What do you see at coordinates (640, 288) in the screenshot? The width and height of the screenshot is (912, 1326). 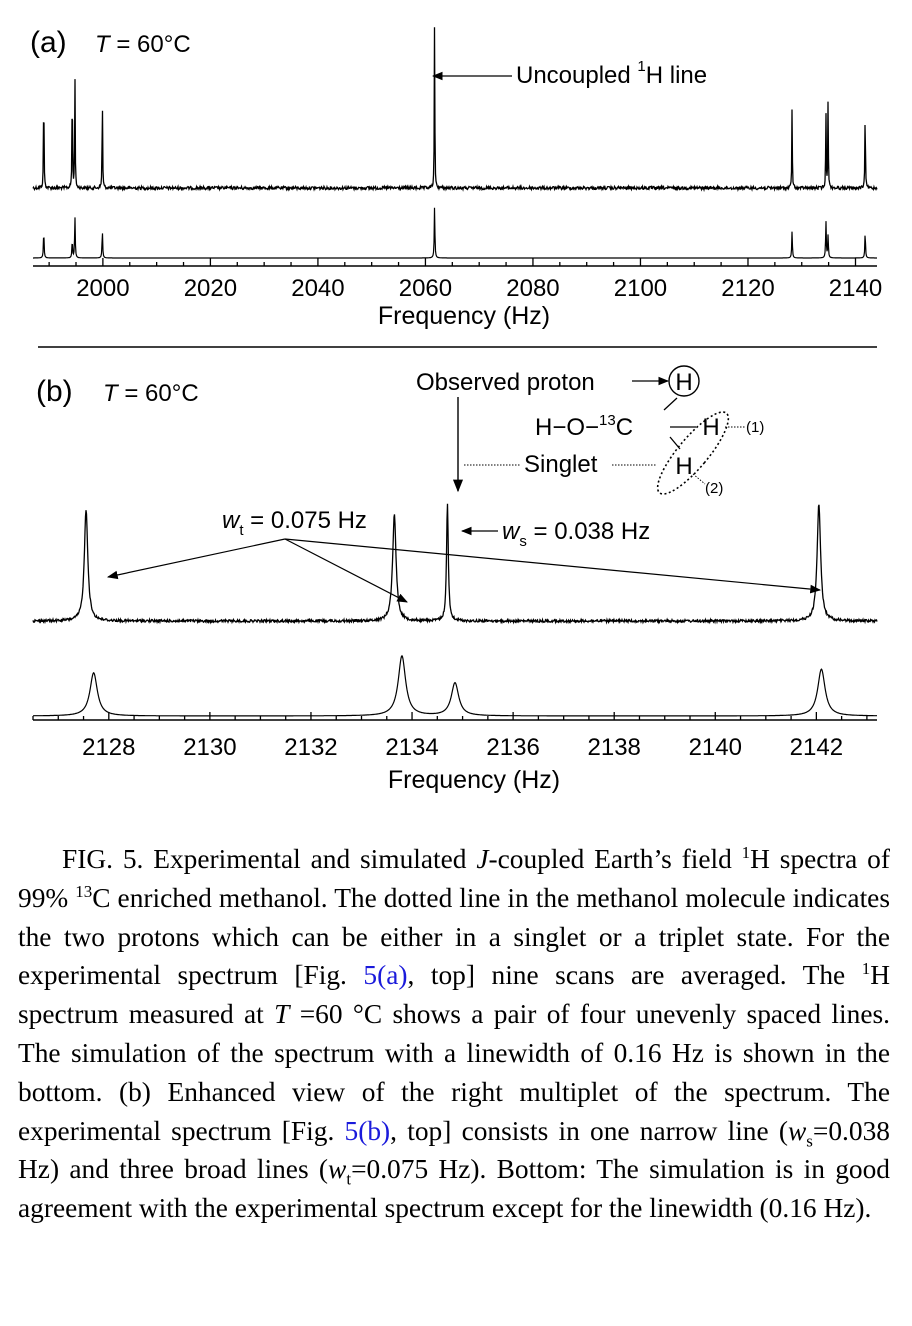 I see `x-tick-label: 2100` at bounding box center [640, 288].